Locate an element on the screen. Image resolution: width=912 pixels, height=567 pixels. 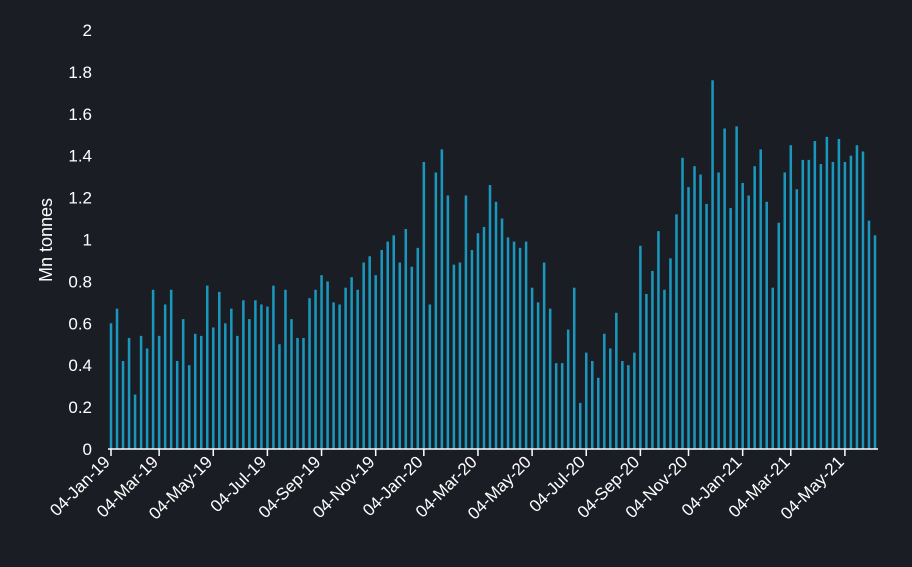
y-tick-label: 0.4 is located at coordinates (80, 365).